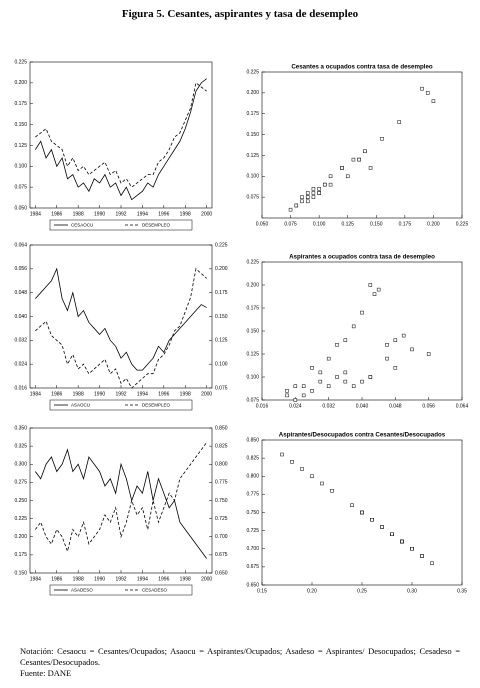 The image size is (480, 688). What do you see at coordinates (82, 590) in the screenshot?
I see `legend-label: ASADESO` at bounding box center [82, 590].